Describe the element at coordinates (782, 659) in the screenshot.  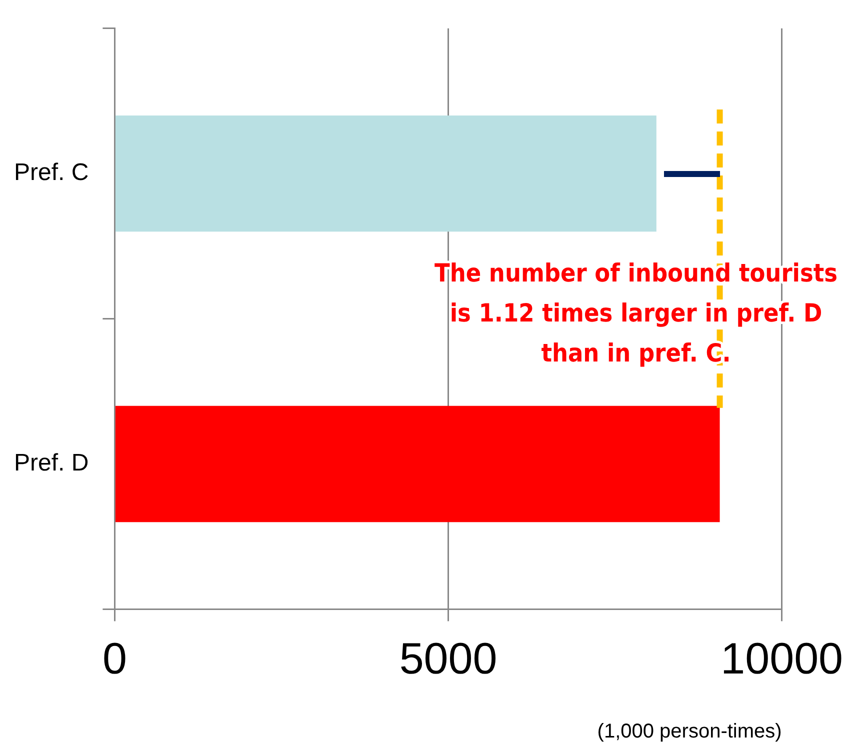
I see `x-tick-label: 10000` at that location.